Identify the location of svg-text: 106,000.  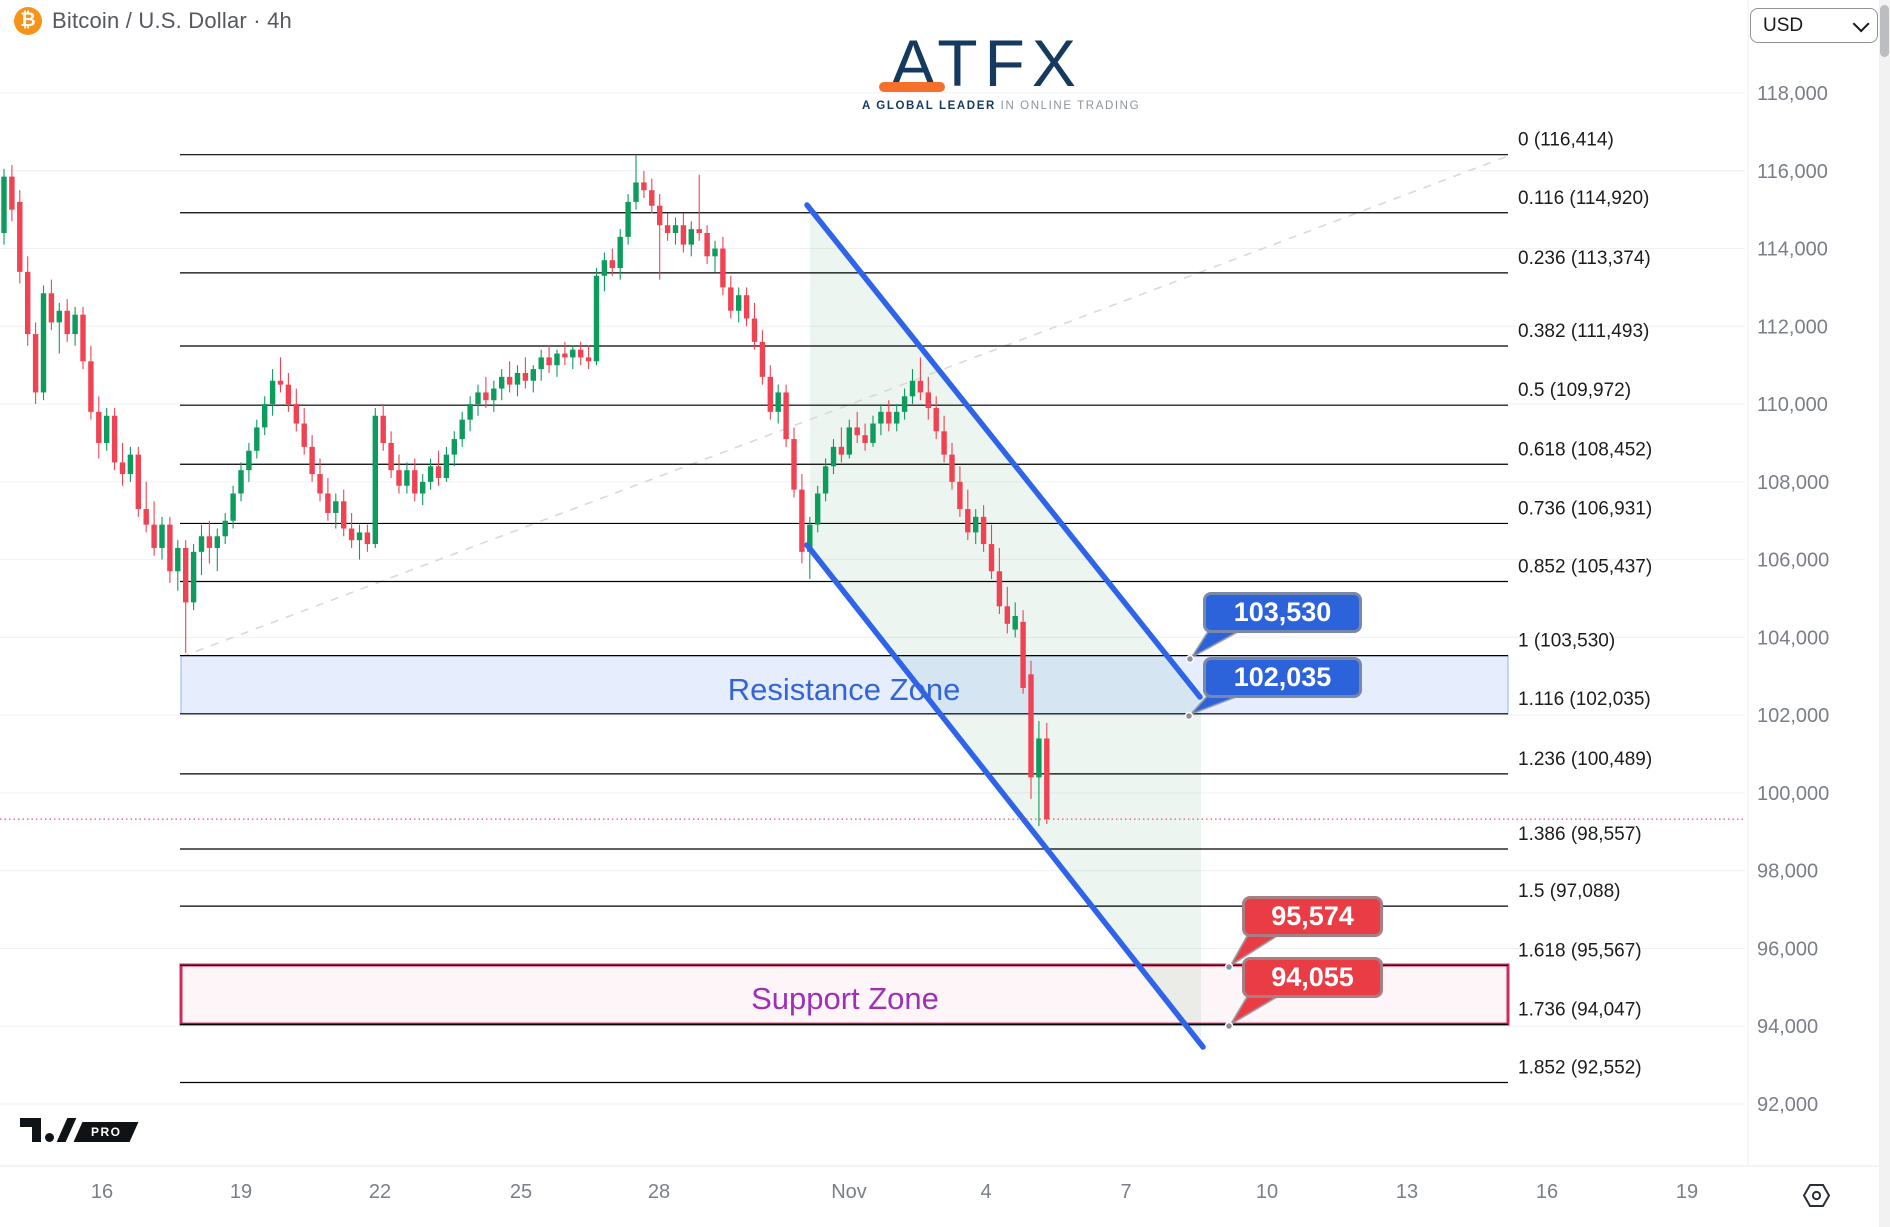
(1793, 561).